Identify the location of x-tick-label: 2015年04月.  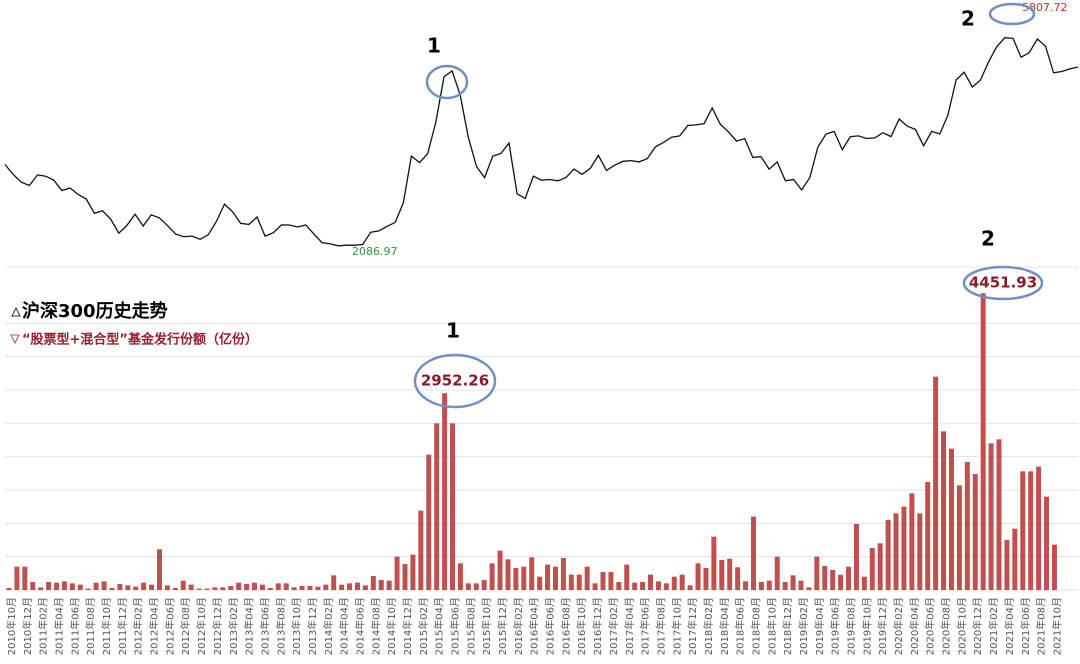
(439, 626).